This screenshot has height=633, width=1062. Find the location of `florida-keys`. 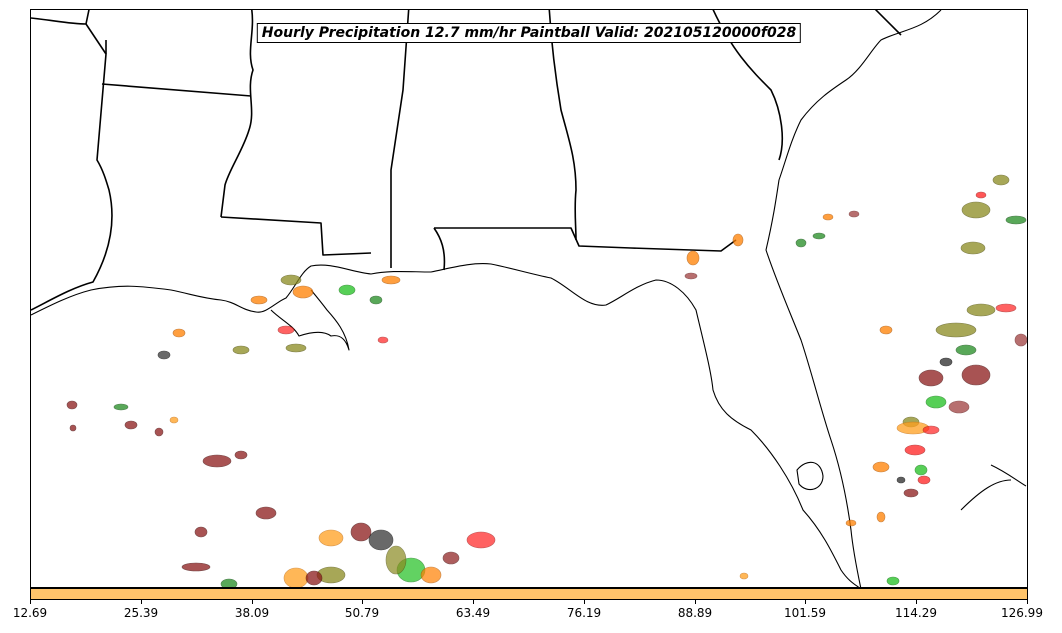

florida-keys is located at coordinates (986, 495).